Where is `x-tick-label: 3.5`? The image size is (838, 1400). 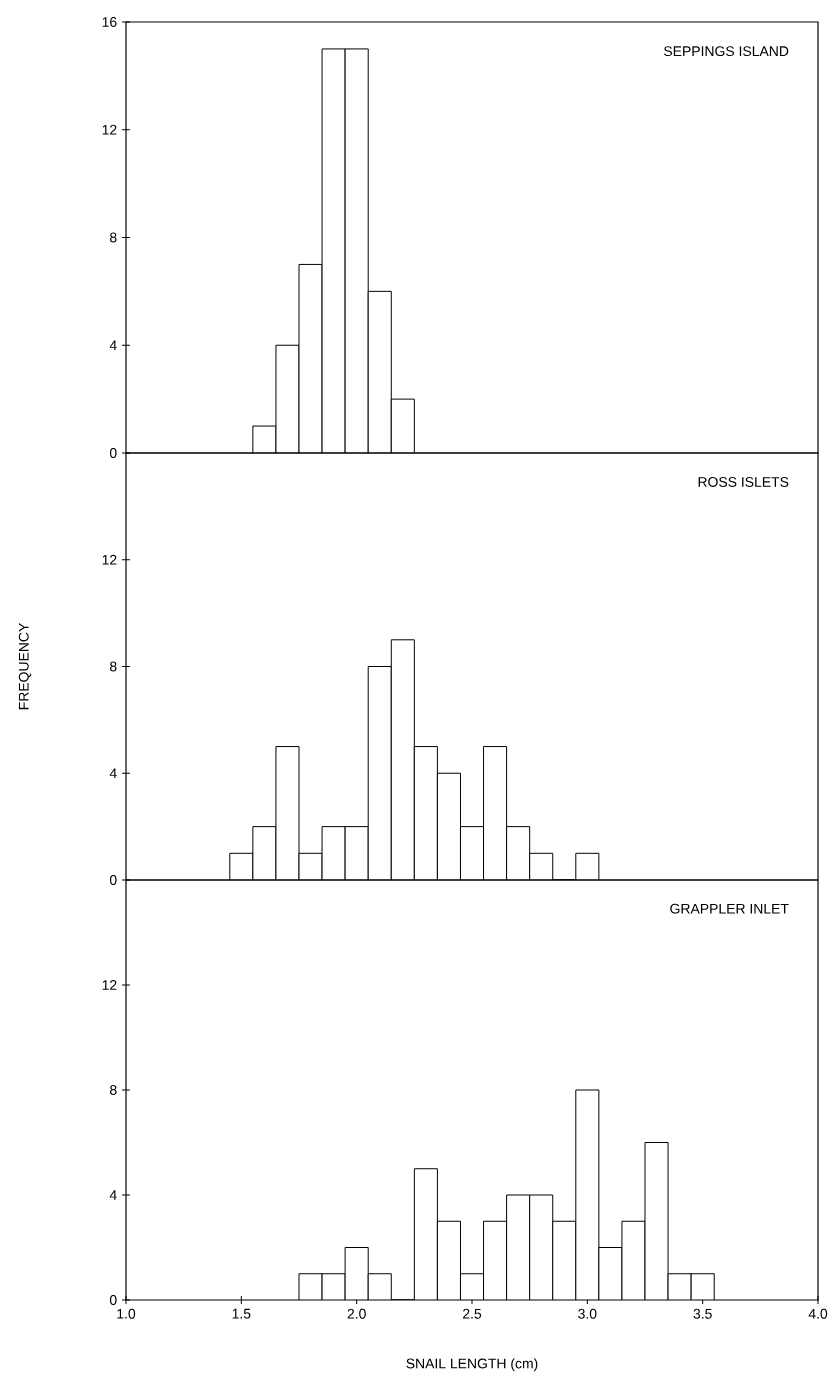
x-tick-label: 3.5 is located at coordinates (702, 1313).